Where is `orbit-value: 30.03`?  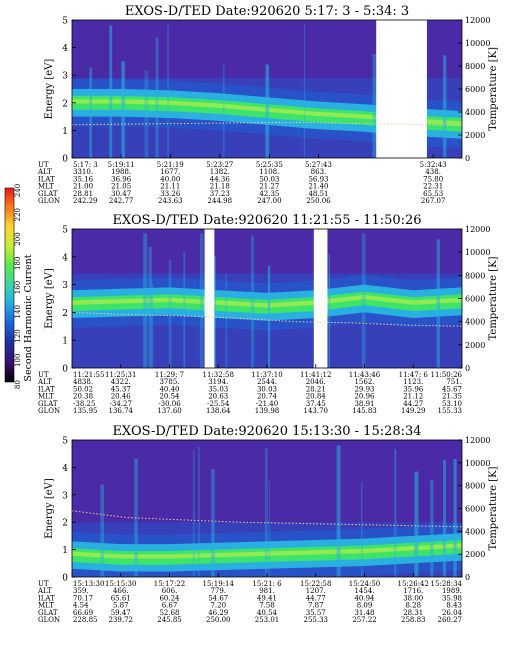 orbit-value: 30.03 is located at coordinates (267, 389).